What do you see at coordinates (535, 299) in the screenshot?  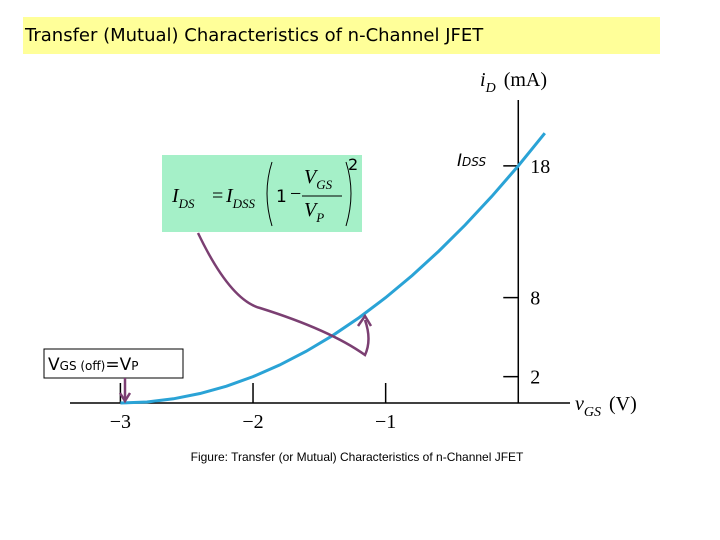 I see `y-tick-label: 8` at bounding box center [535, 299].